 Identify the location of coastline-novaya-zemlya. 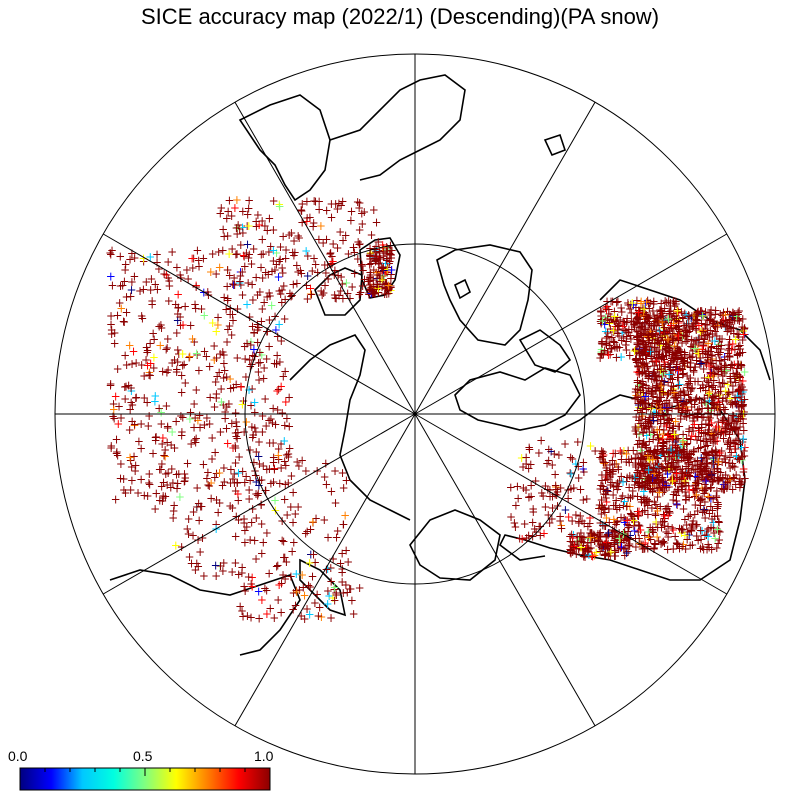
(380, 268).